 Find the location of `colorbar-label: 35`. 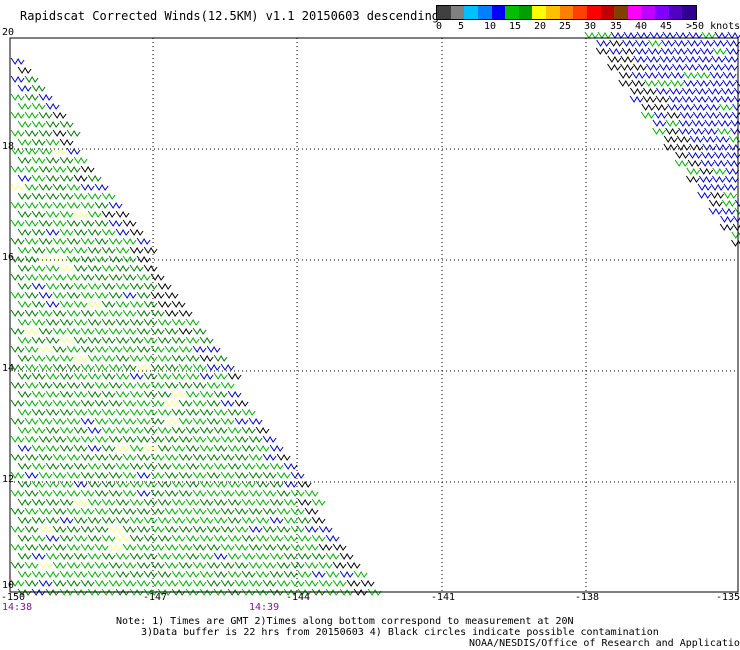

colorbar-label: 35 is located at coordinates (616, 26).